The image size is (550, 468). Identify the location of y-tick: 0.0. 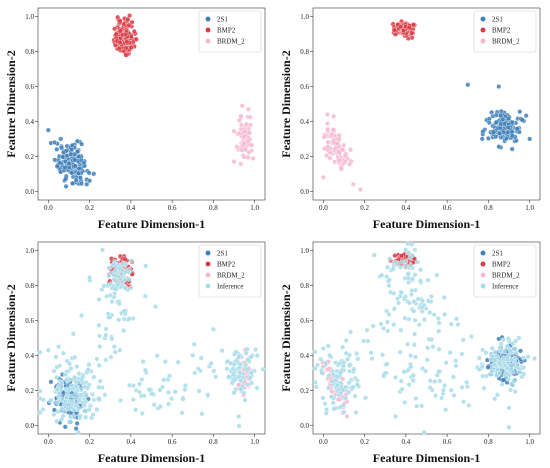
(31, 192).